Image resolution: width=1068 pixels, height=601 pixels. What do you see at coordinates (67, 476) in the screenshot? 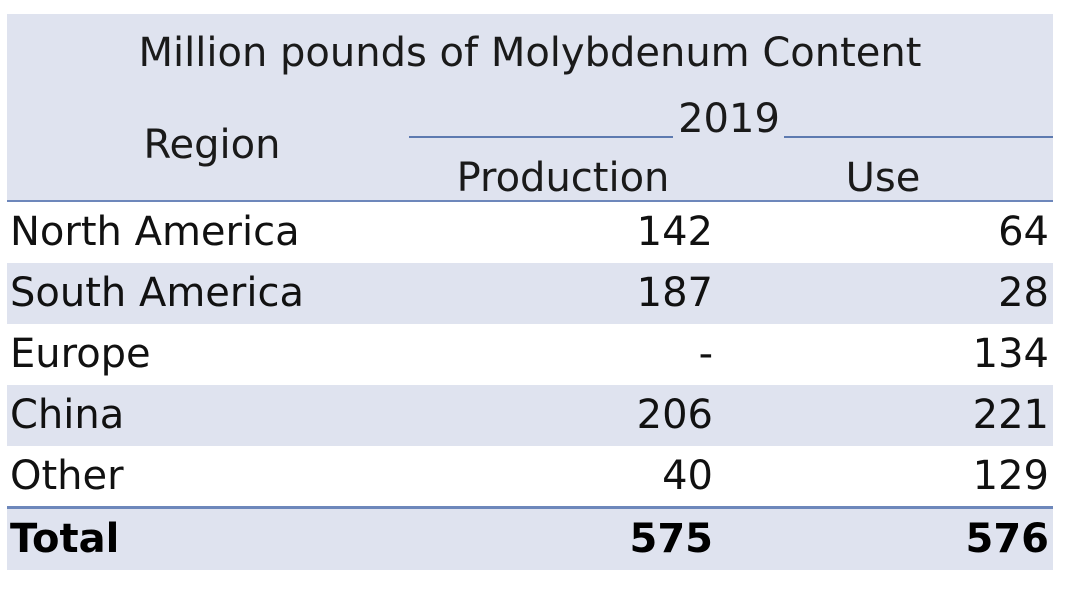
I see `region-cell: Other` at bounding box center [67, 476].